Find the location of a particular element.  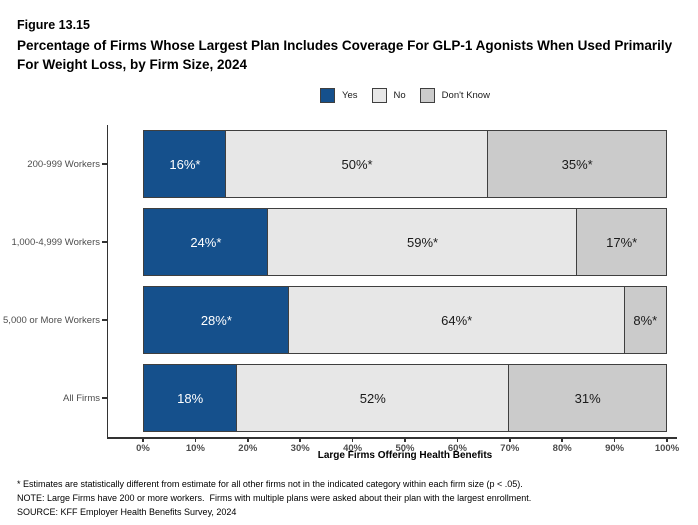

y-axis-ticks is located at coordinates (104, 281).